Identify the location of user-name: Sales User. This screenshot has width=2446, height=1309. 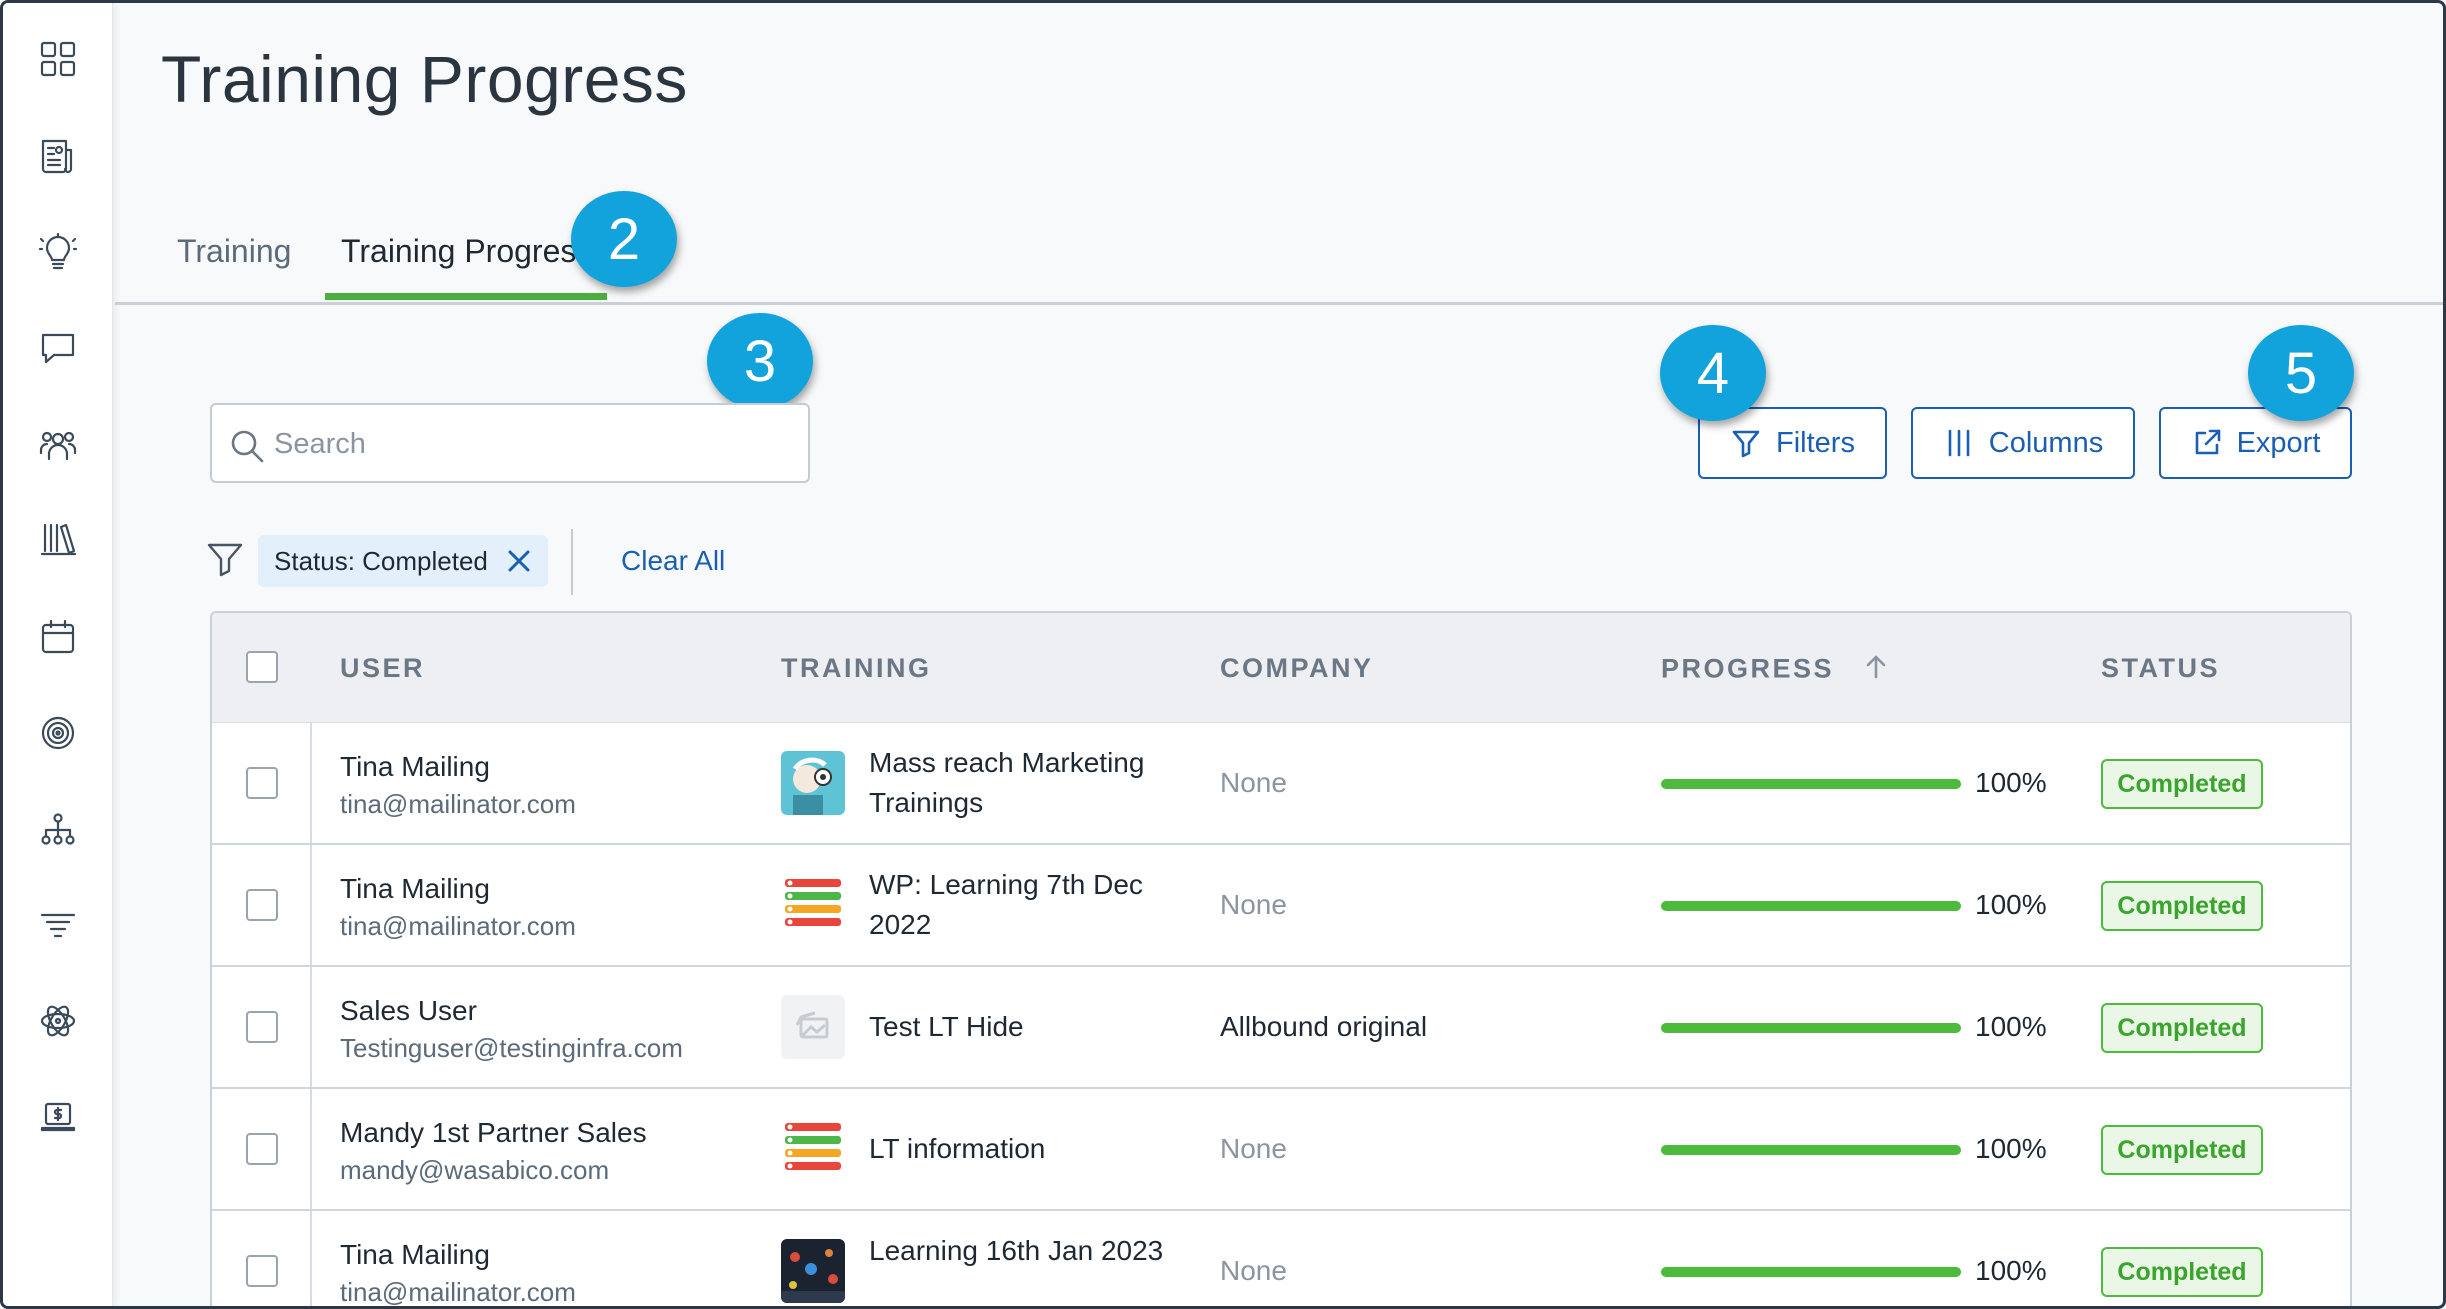
(408, 1010).